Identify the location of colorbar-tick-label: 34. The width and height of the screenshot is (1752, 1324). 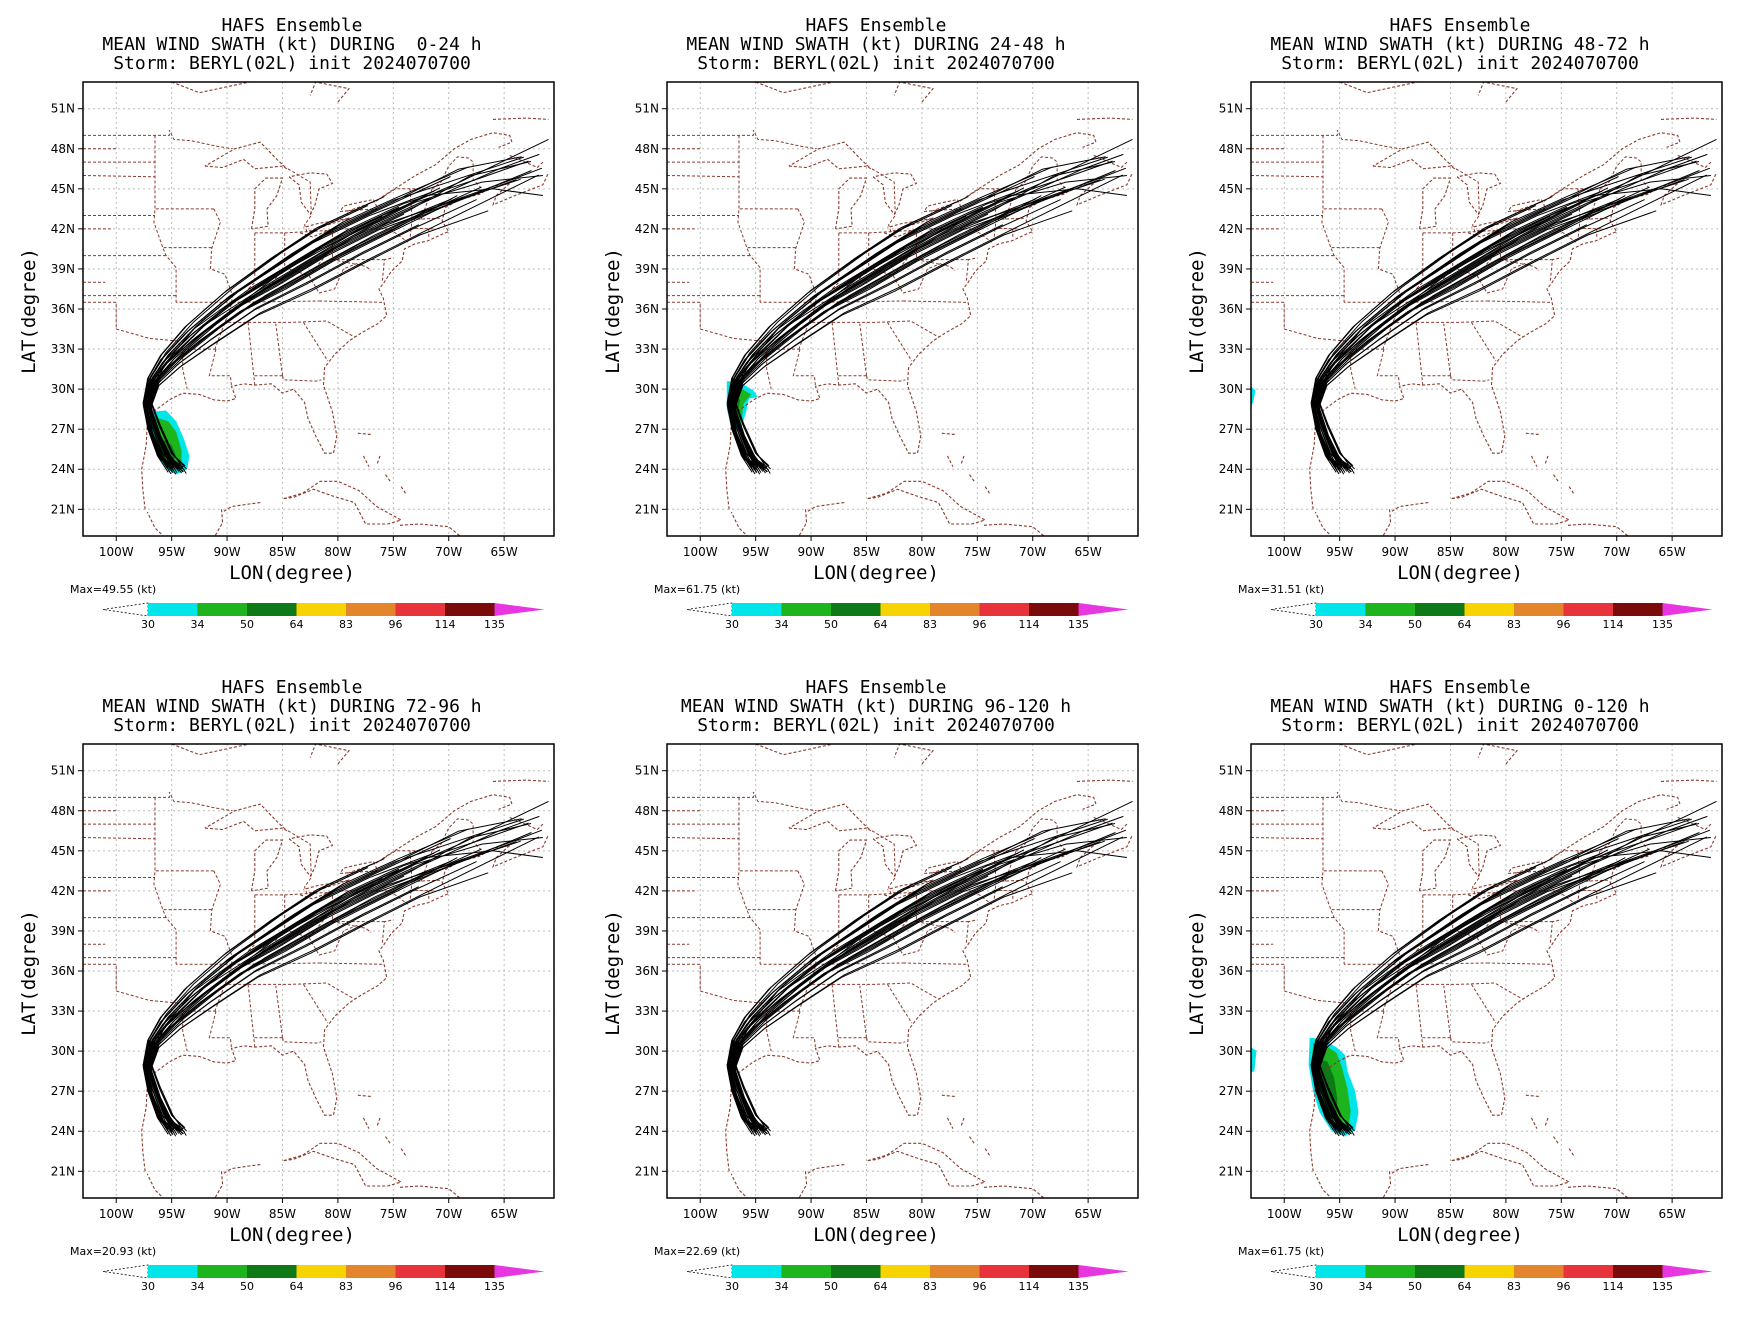
(198, 624).